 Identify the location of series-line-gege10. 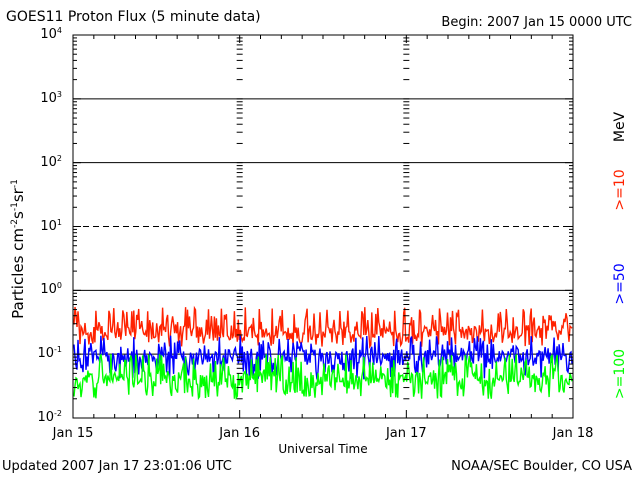
(323, 327).